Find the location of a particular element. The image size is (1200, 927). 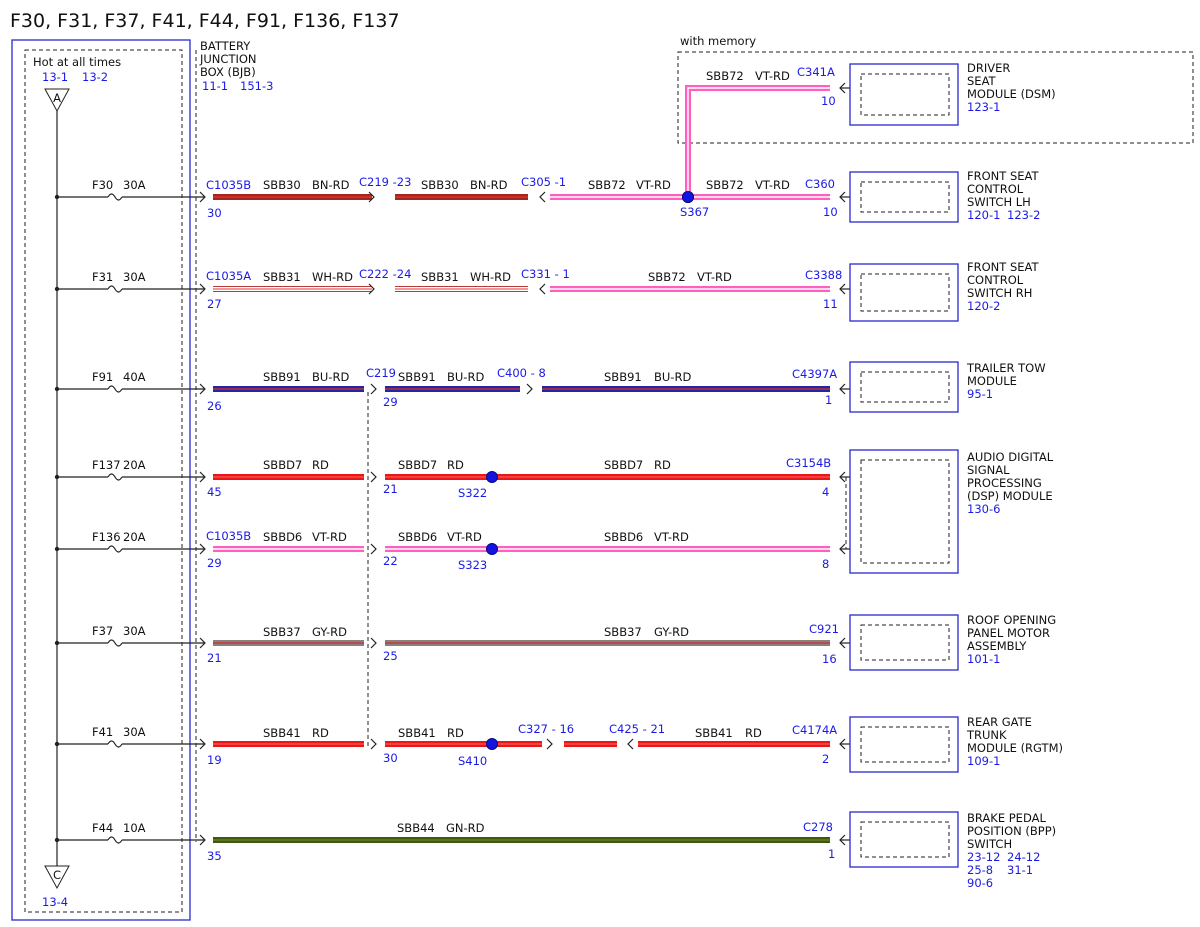

wire-label: SBBD7 is located at coordinates (282, 465).